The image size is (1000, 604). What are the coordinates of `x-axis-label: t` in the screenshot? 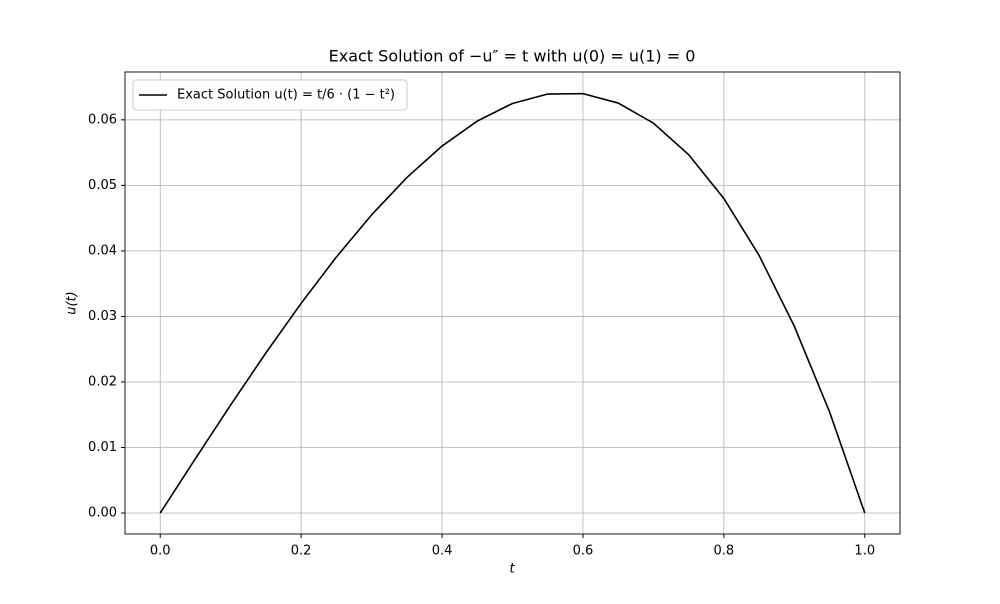 It's located at (512, 569).